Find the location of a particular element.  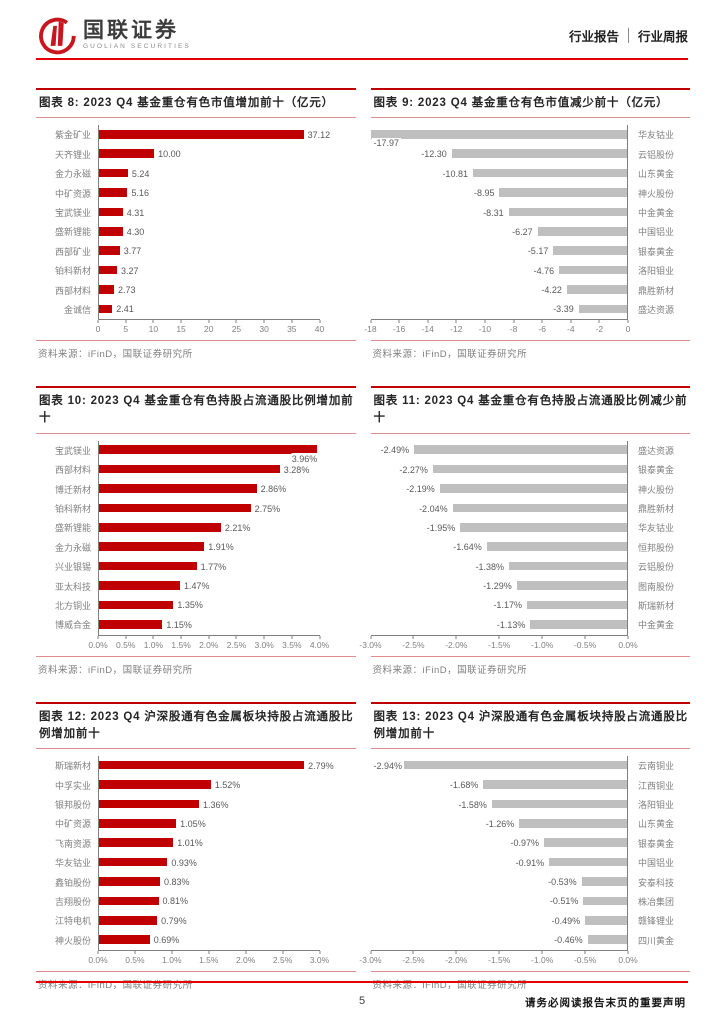

x-axis: -18 -16 -14 -12 -10 -8 -6 -4 -2 0 is located at coordinates (497, 327).